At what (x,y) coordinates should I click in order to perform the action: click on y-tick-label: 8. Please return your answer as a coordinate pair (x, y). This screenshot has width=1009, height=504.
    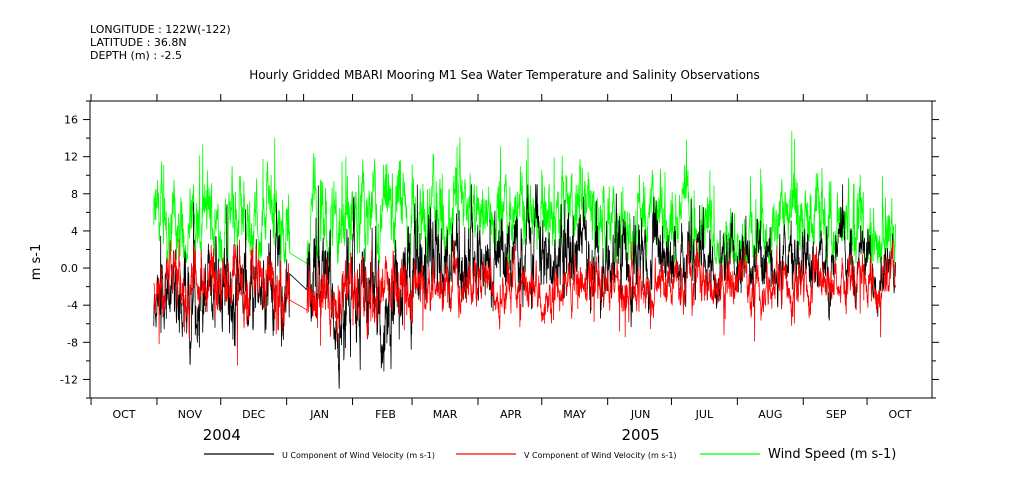
    Looking at the image, I should click on (74, 194).